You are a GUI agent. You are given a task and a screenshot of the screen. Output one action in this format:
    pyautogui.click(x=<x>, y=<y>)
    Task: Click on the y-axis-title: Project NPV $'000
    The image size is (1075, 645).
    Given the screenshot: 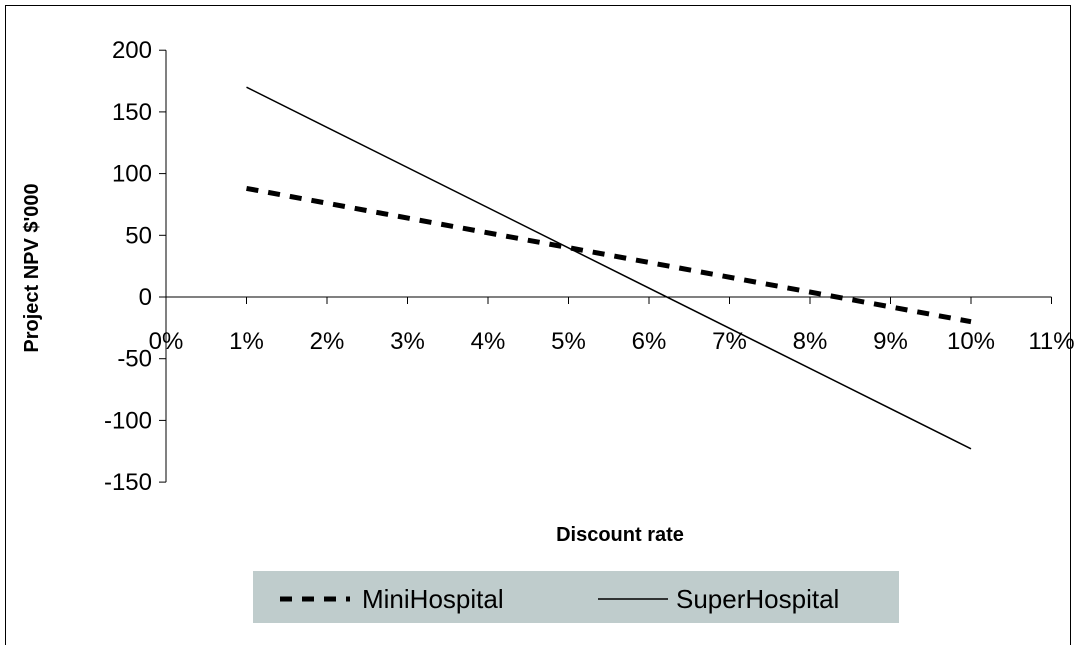 What is the action you would take?
    pyautogui.click(x=32, y=267)
    